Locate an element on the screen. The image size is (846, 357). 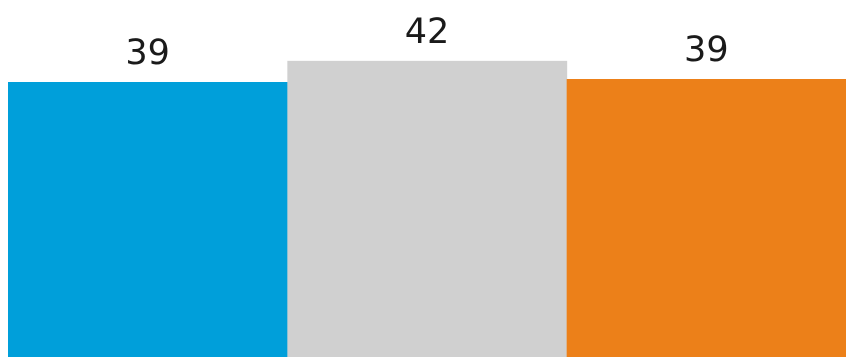
data-label-2: 42 is located at coordinates (427, 32).